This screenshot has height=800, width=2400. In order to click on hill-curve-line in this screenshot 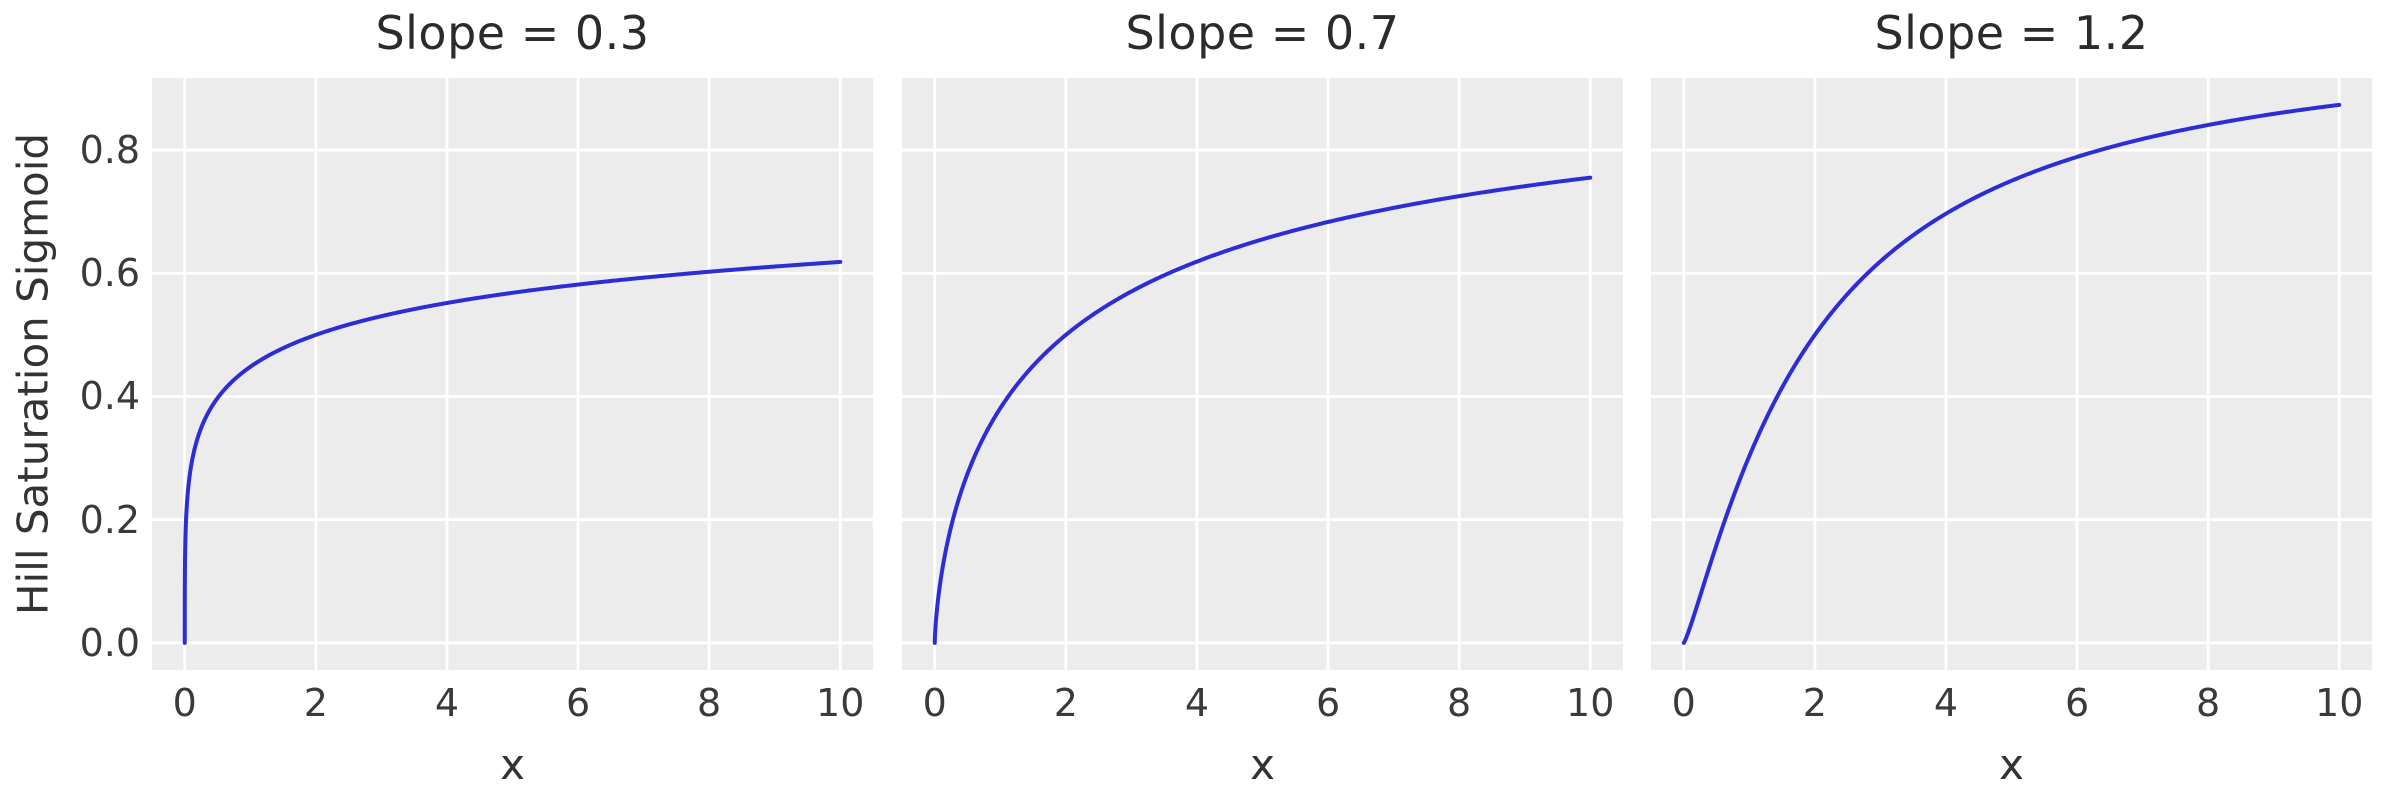, I will do `click(512, 452)`.